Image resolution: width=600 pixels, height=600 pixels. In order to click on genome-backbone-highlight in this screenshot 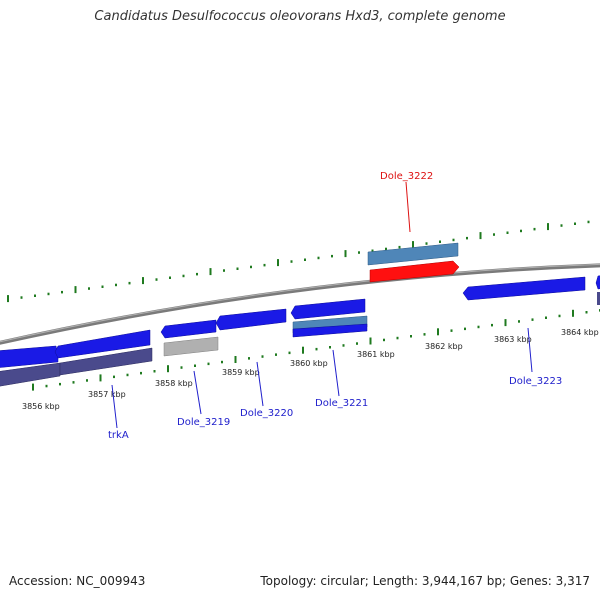, I will do `click(300, 303)`.